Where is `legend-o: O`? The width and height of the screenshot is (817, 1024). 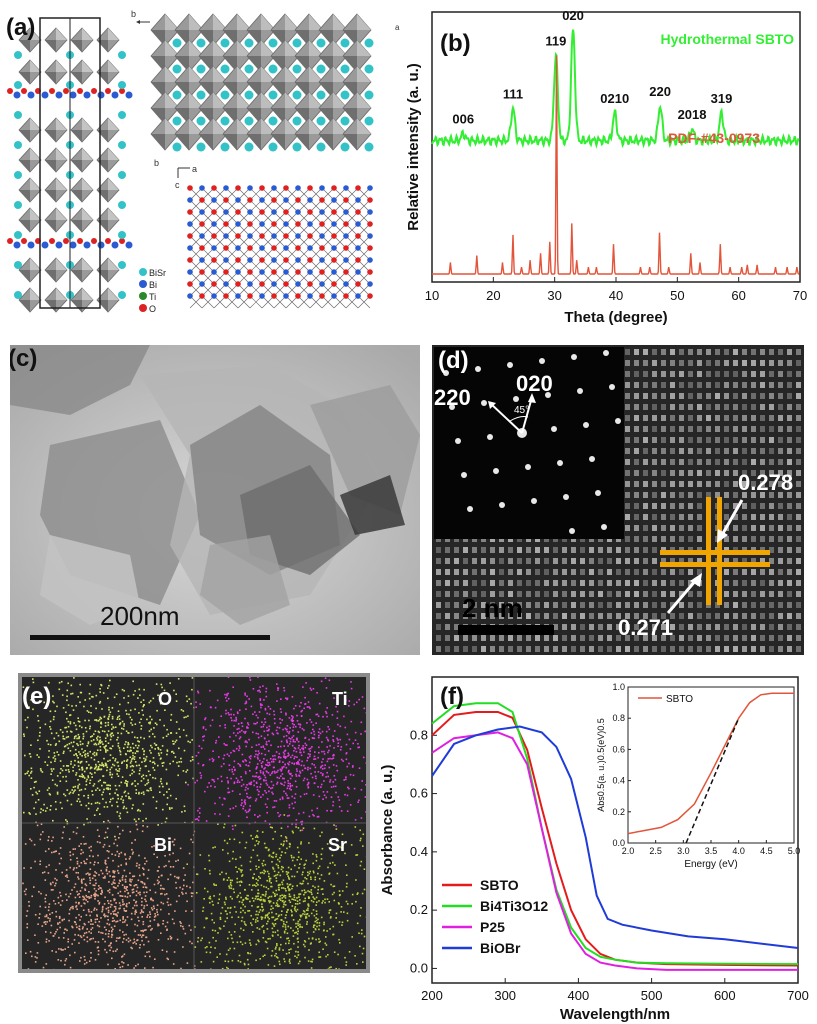 legend-o: O is located at coordinates (152, 309).